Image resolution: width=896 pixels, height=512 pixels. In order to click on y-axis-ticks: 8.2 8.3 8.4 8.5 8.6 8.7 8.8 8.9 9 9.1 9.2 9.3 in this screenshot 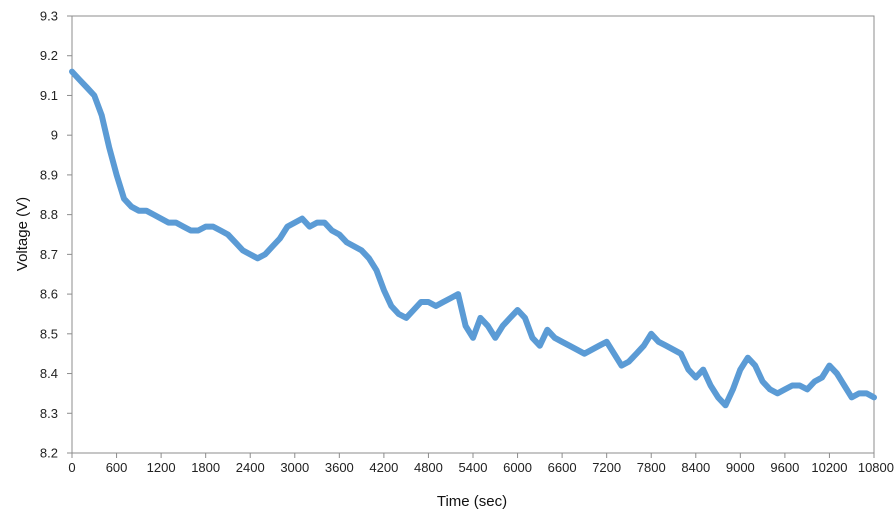, I will do `click(56, 235)`.